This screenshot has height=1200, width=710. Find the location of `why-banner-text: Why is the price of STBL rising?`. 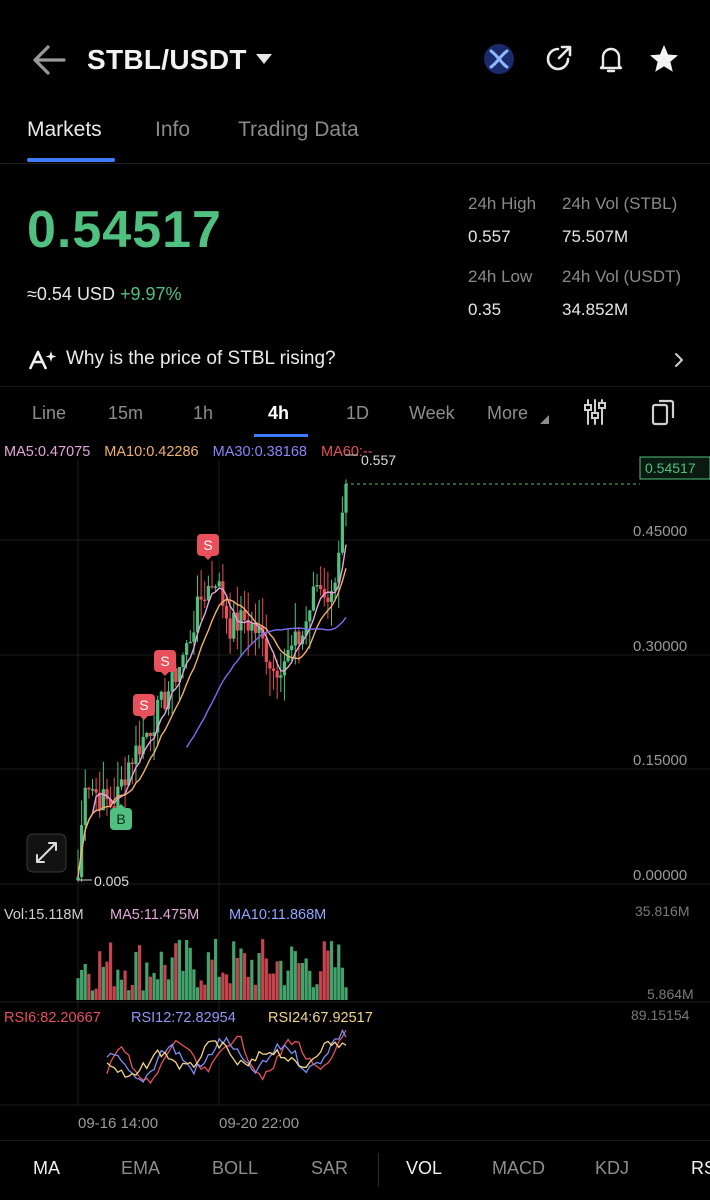

why-banner-text: Why is the price of STBL rising? is located at coordinates (201, 358).